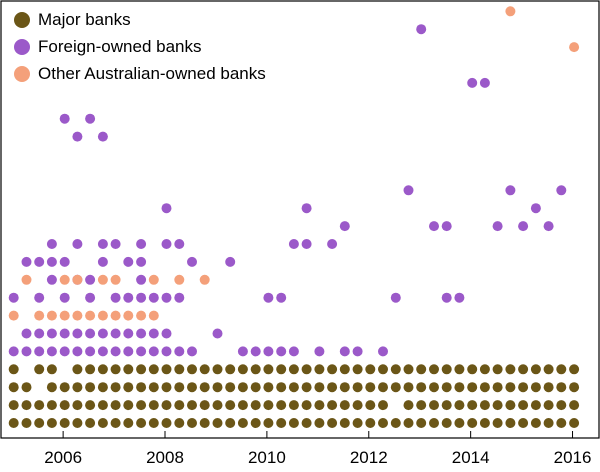 The width and height of the screenshot is (600, 472). I want to click on x-tick-label: 2008, so click(165, 457).